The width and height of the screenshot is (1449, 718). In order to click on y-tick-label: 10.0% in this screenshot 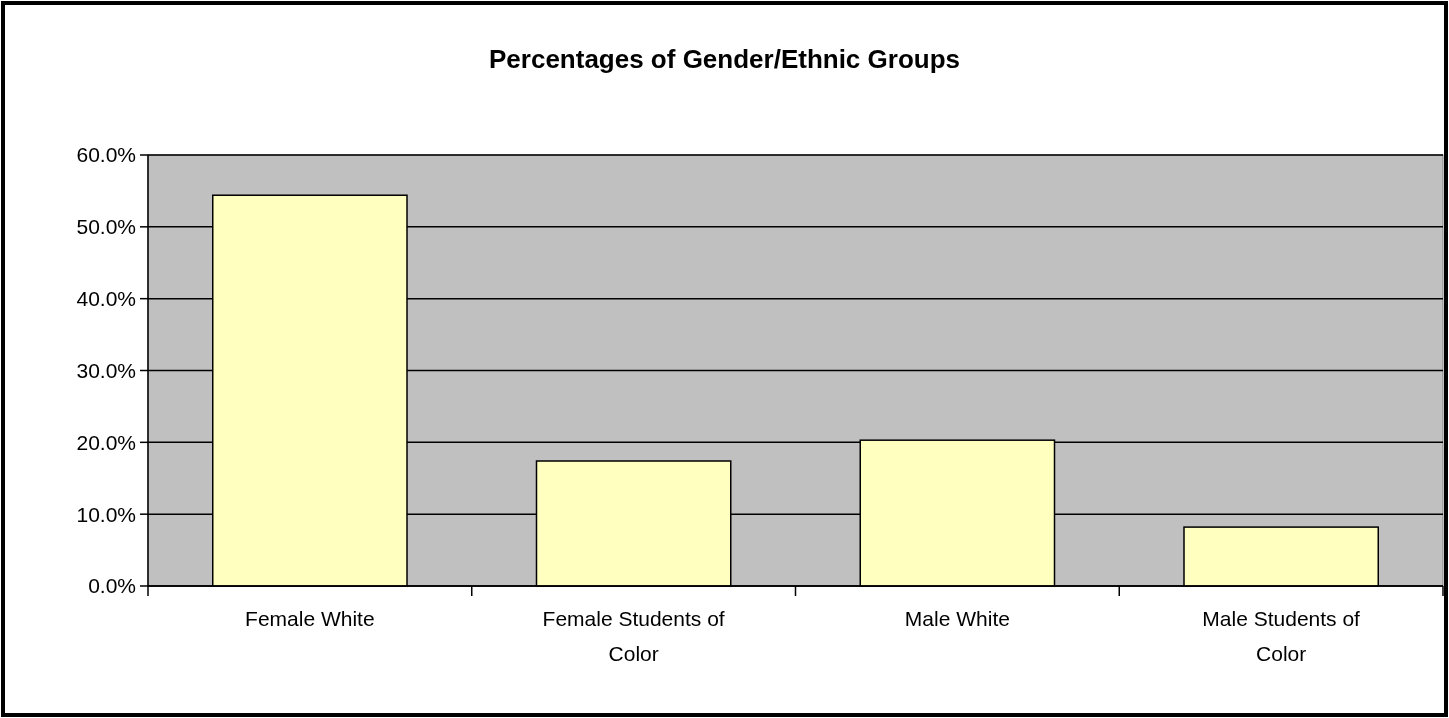, I will do `click(106, 514)`.